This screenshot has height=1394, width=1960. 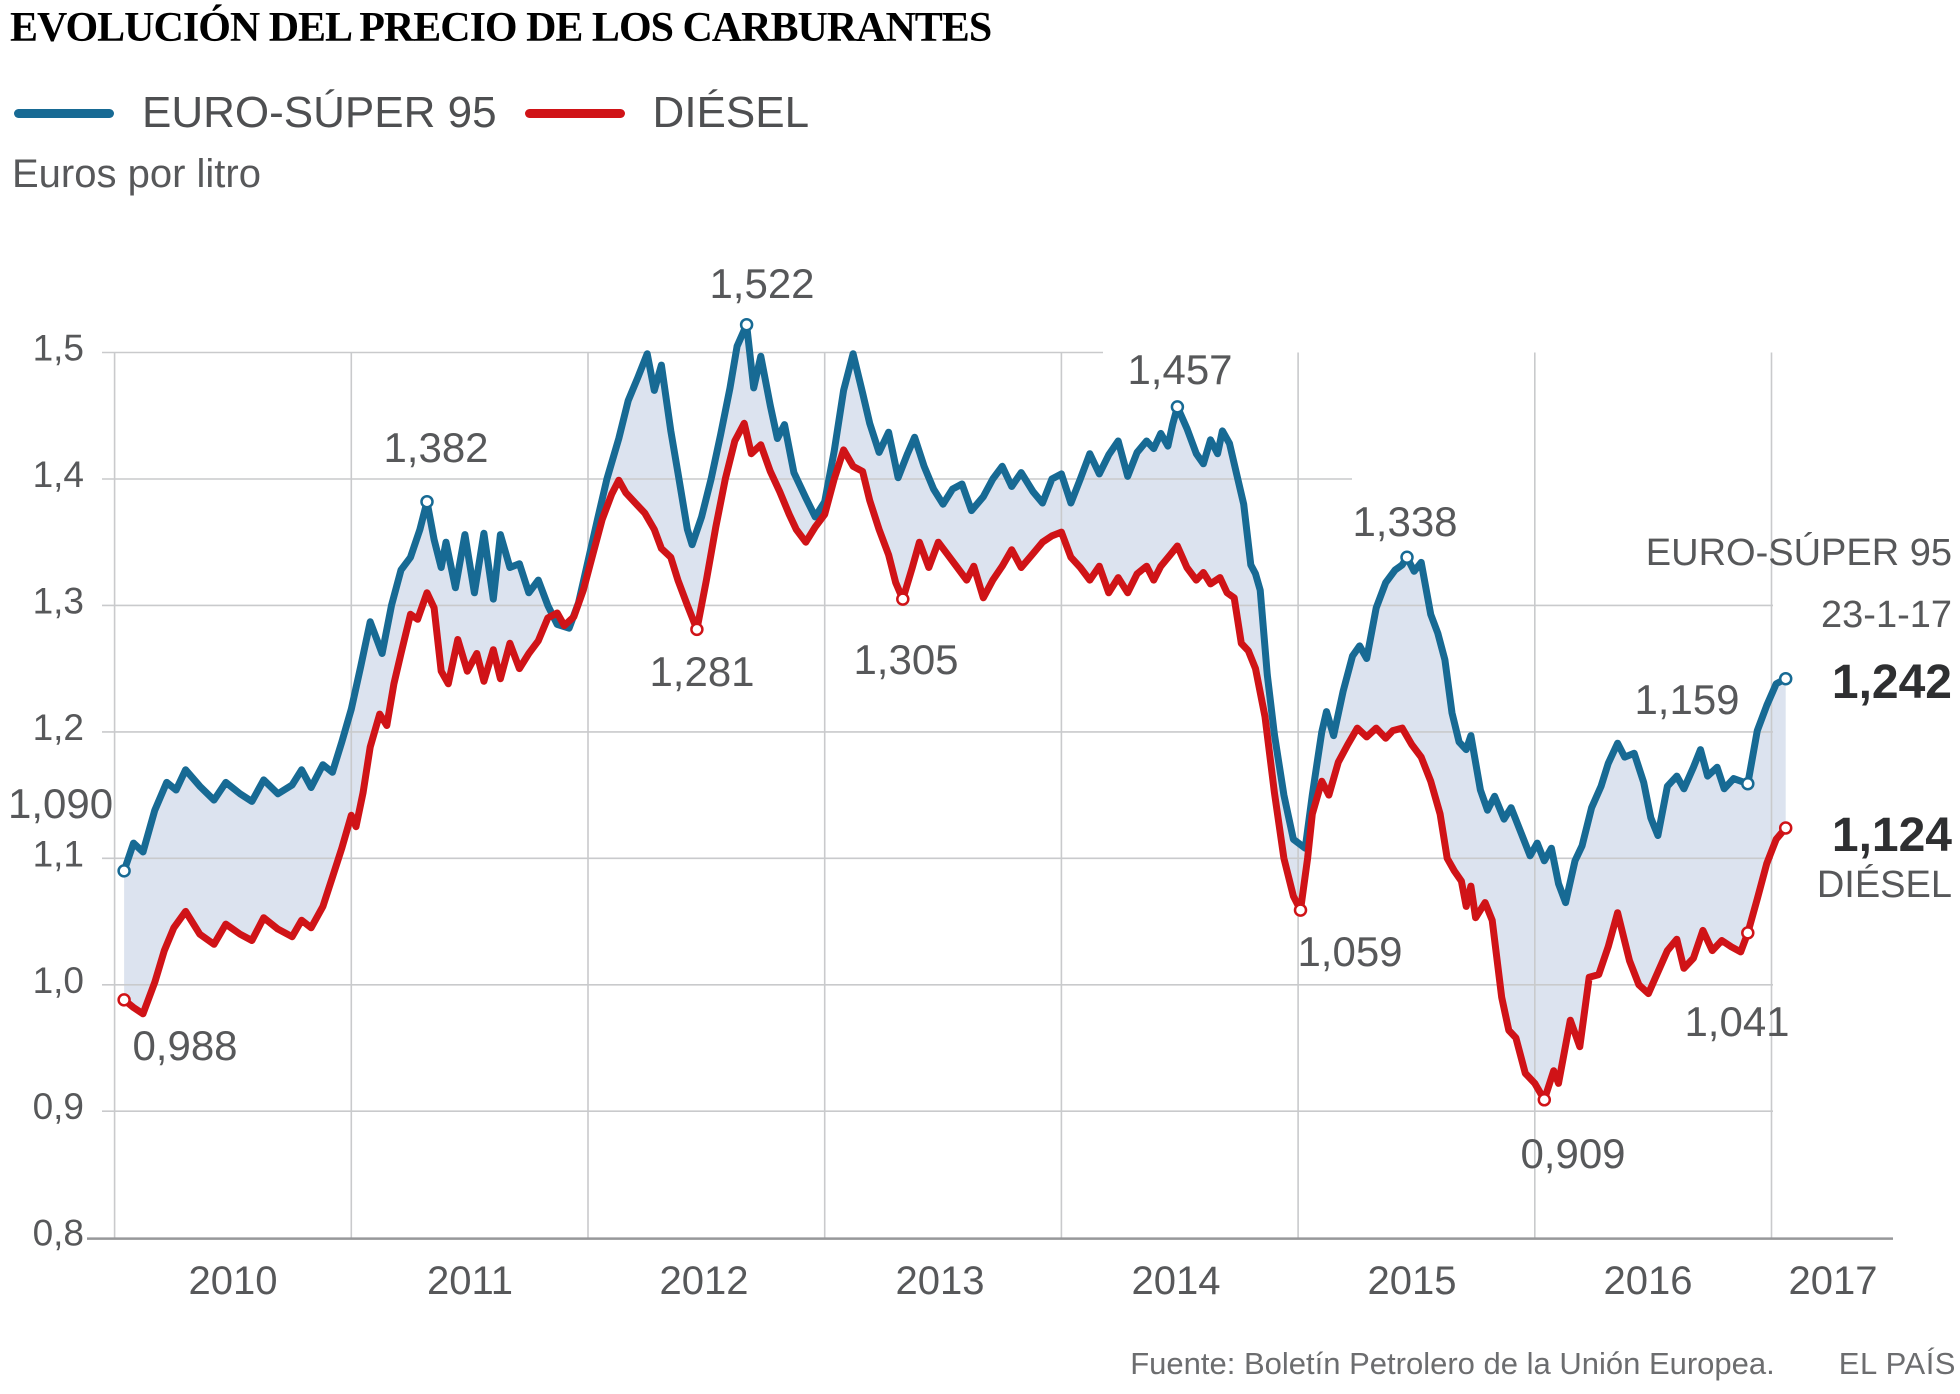 What do you see at coordinates (704, 1281) in the screenshot?
I see `x-tick-2012: 2012` at bounding box center [704, 1281].